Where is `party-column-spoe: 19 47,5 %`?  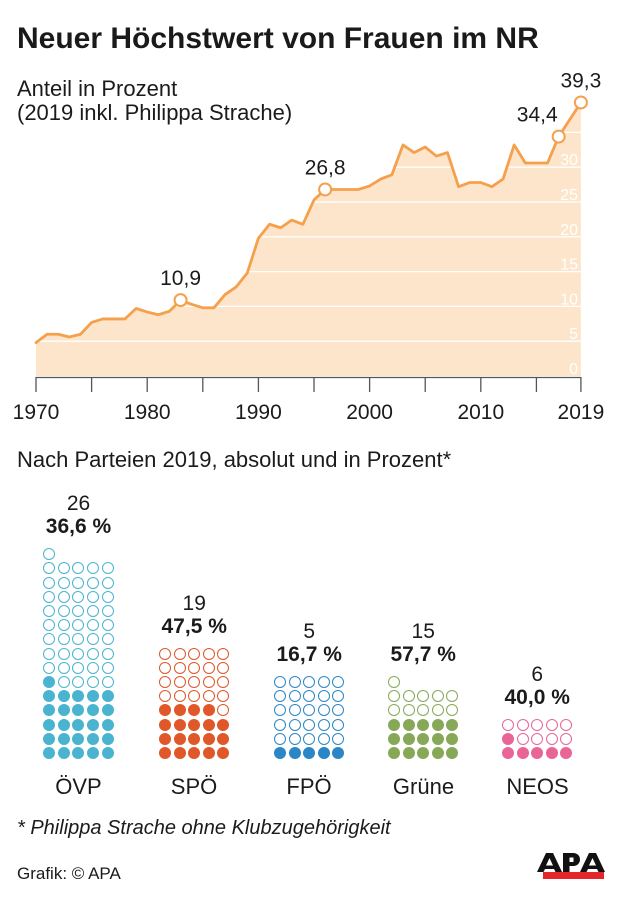
party-column-spoe: 19 47,5 % is located at coordinates (194, 675).